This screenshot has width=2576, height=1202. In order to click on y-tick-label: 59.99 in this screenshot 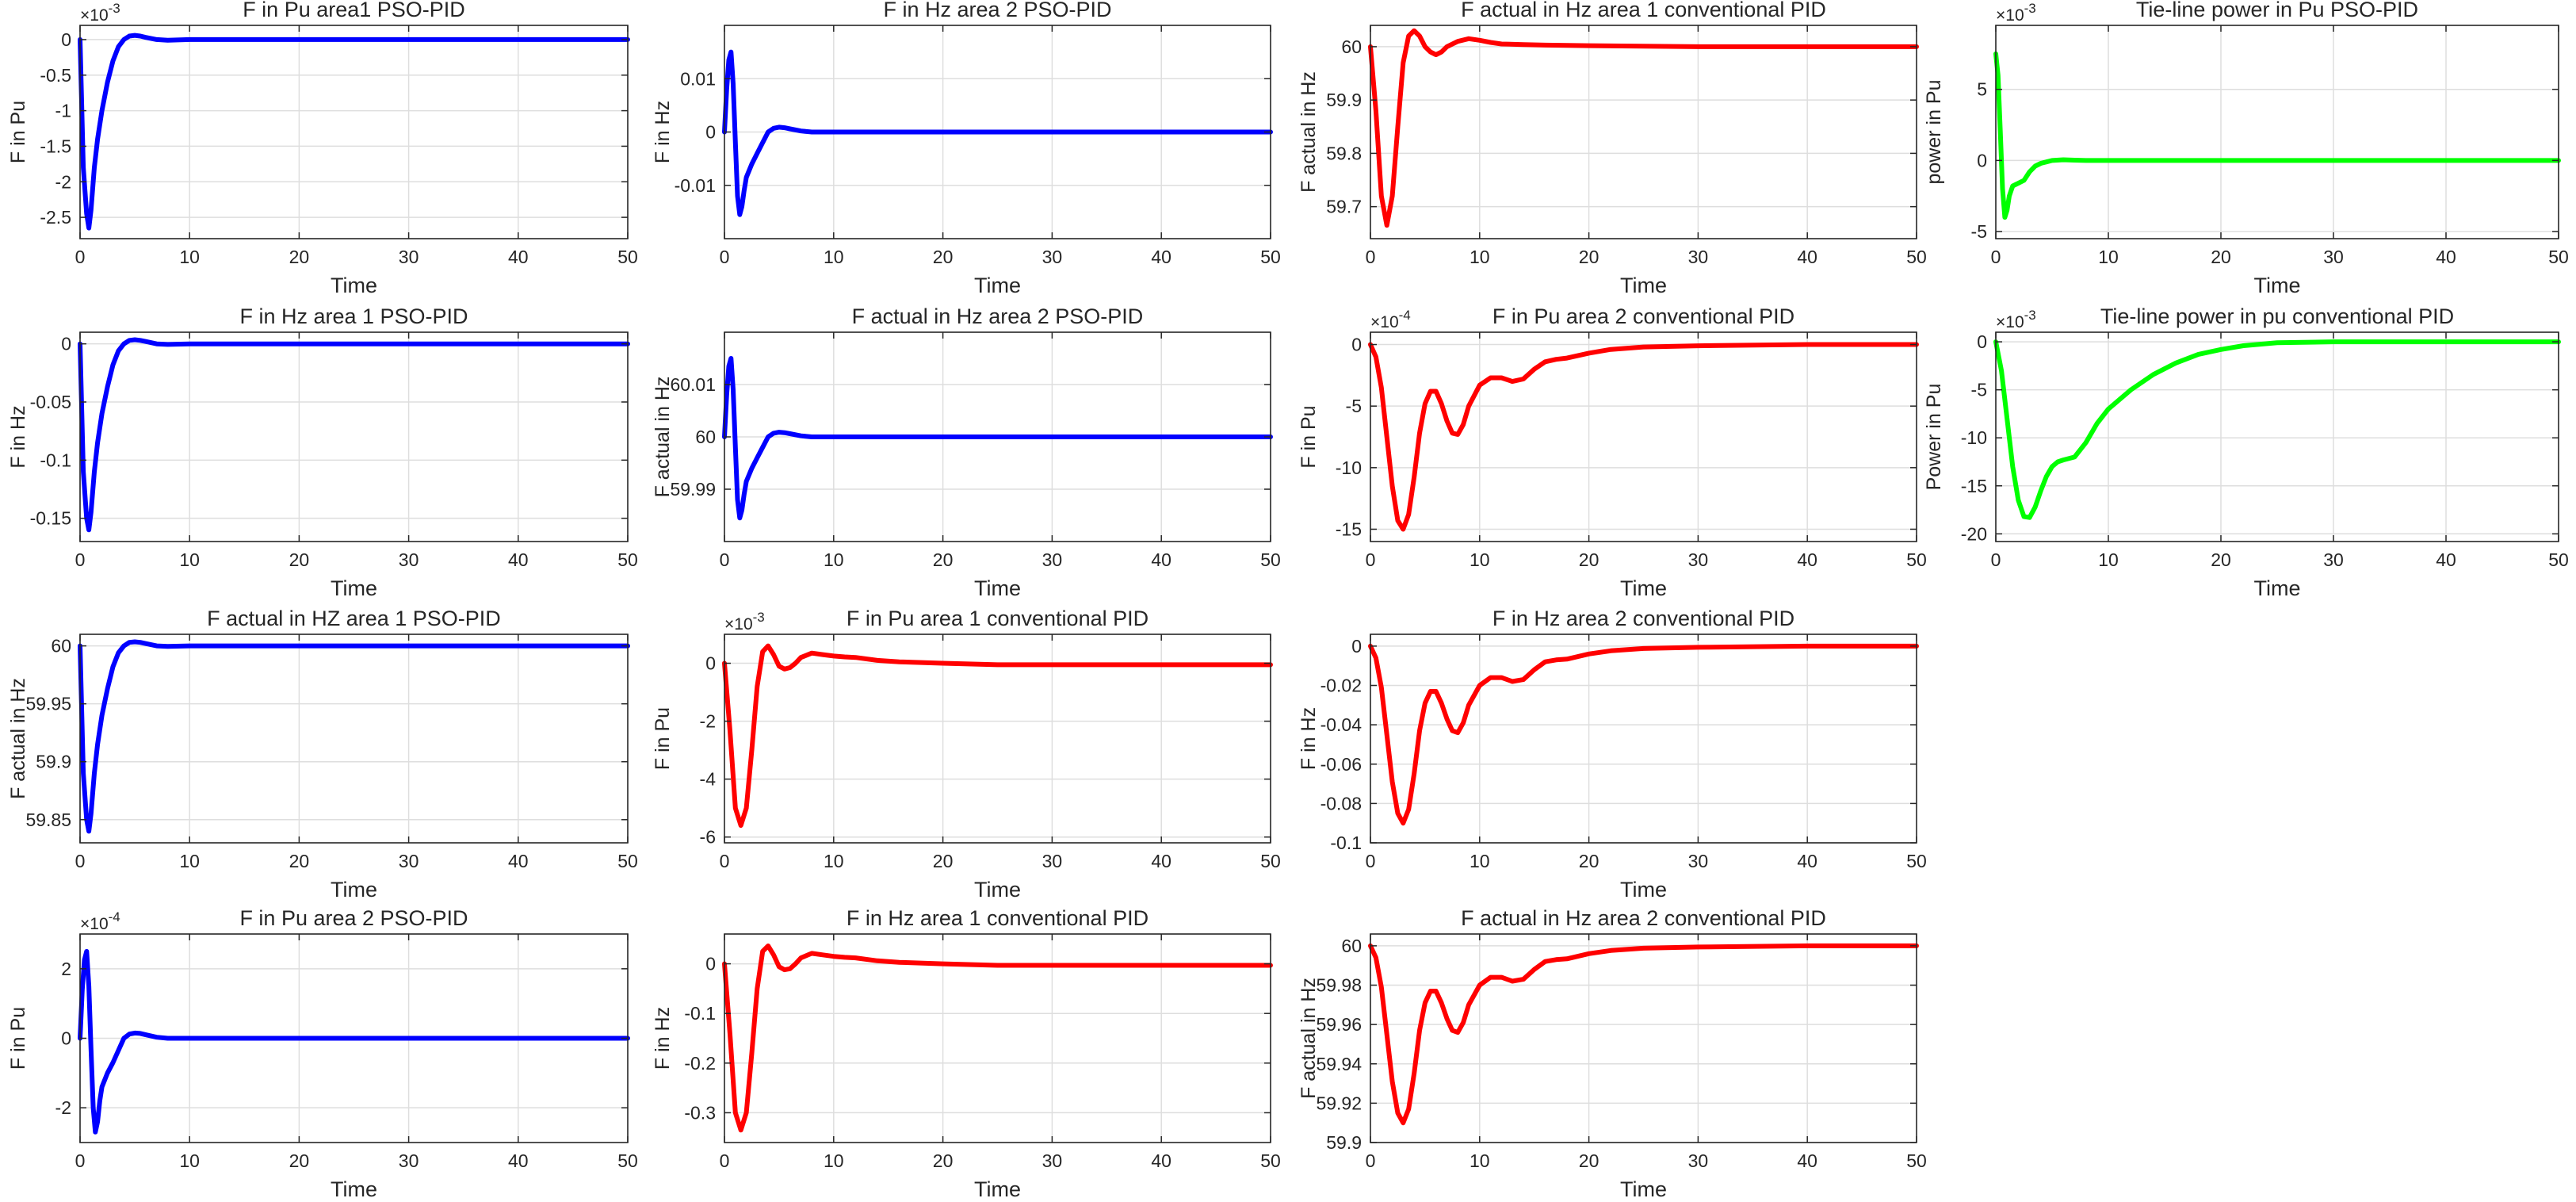, I will do `click(693, 489)`.